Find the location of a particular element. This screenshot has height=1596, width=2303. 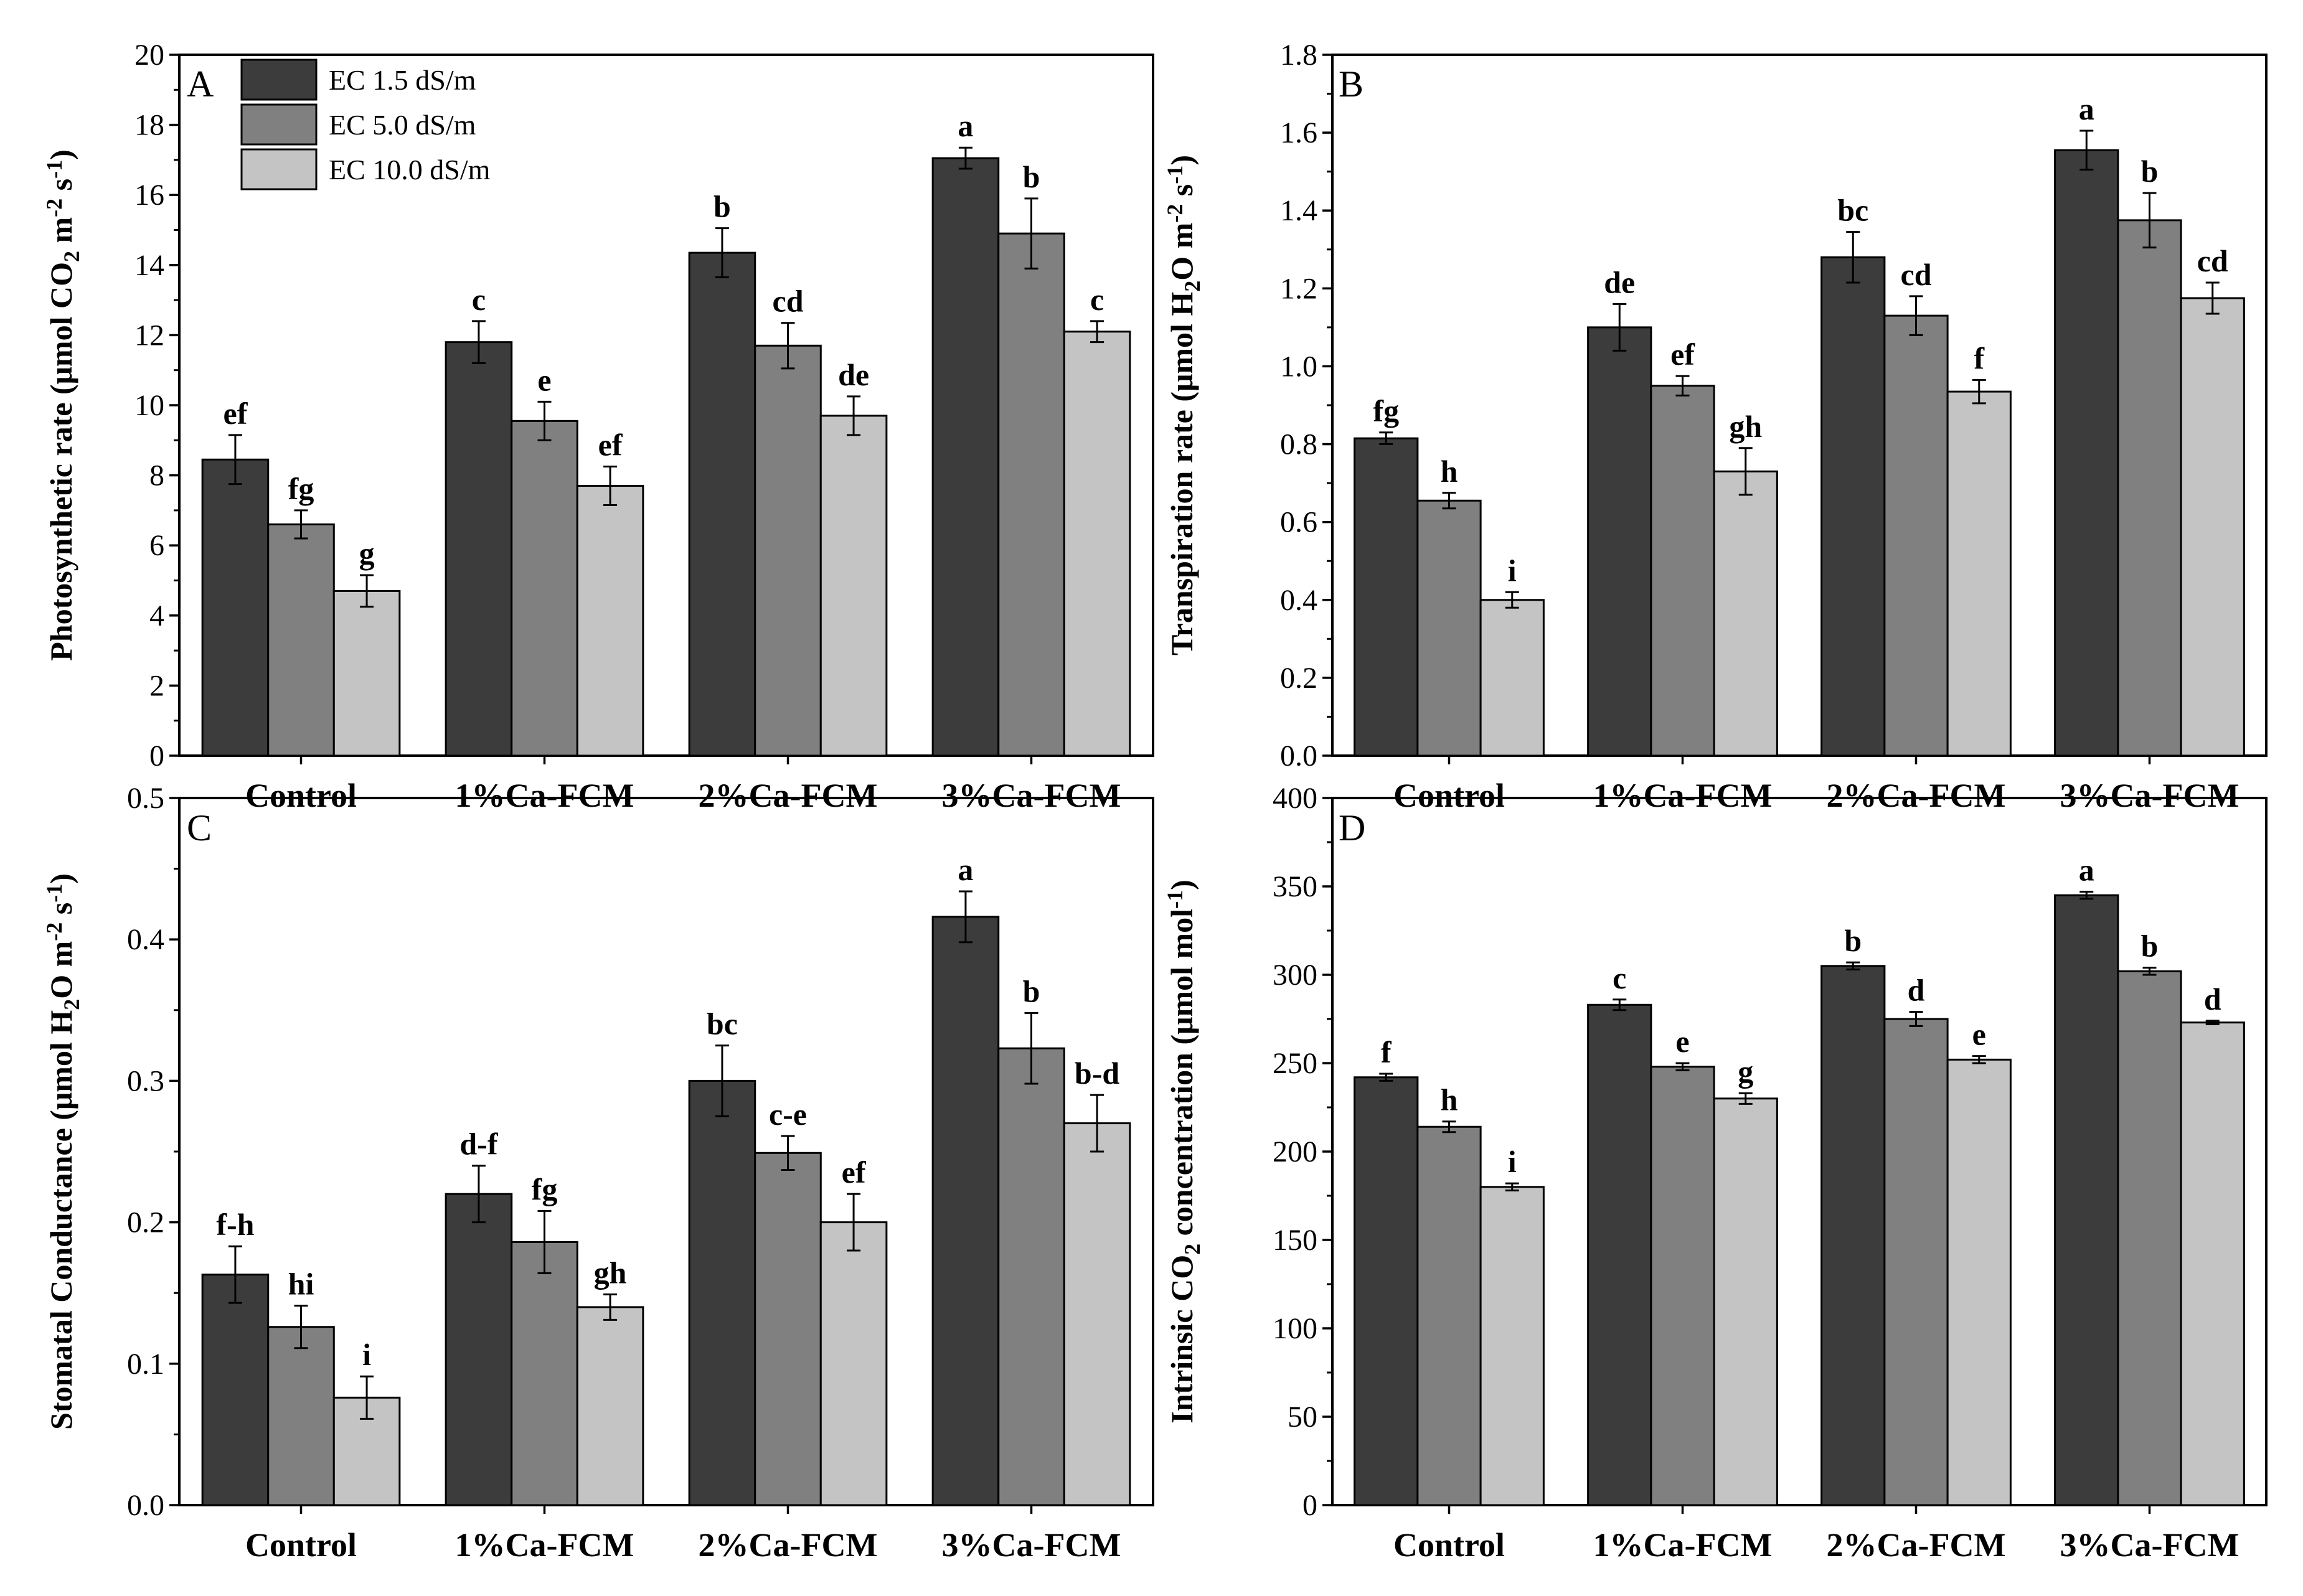

y-tick-label: 0.0 is located at coordinates (1298, 755).